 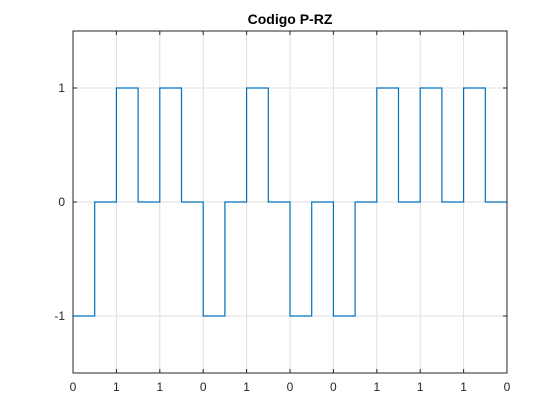 I want to click on y-tick-labels: -1 0 1, so click(x=59, y=202).